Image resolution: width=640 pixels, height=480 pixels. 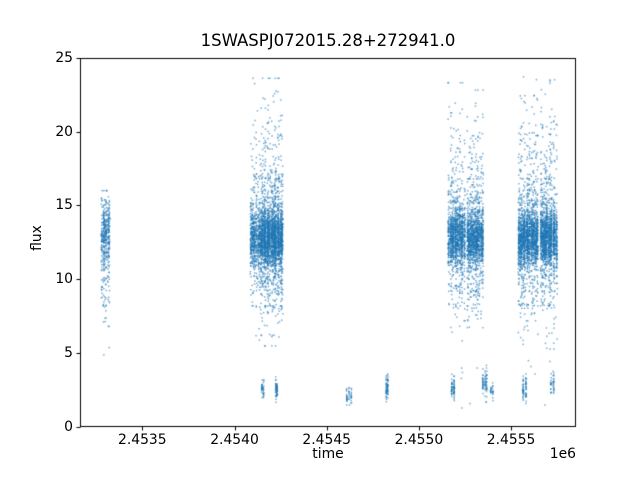 What do you see at coordinates (64, 57) in the screenshot?
I see `y-tick-label: 25` at bounding box center [64, 57].